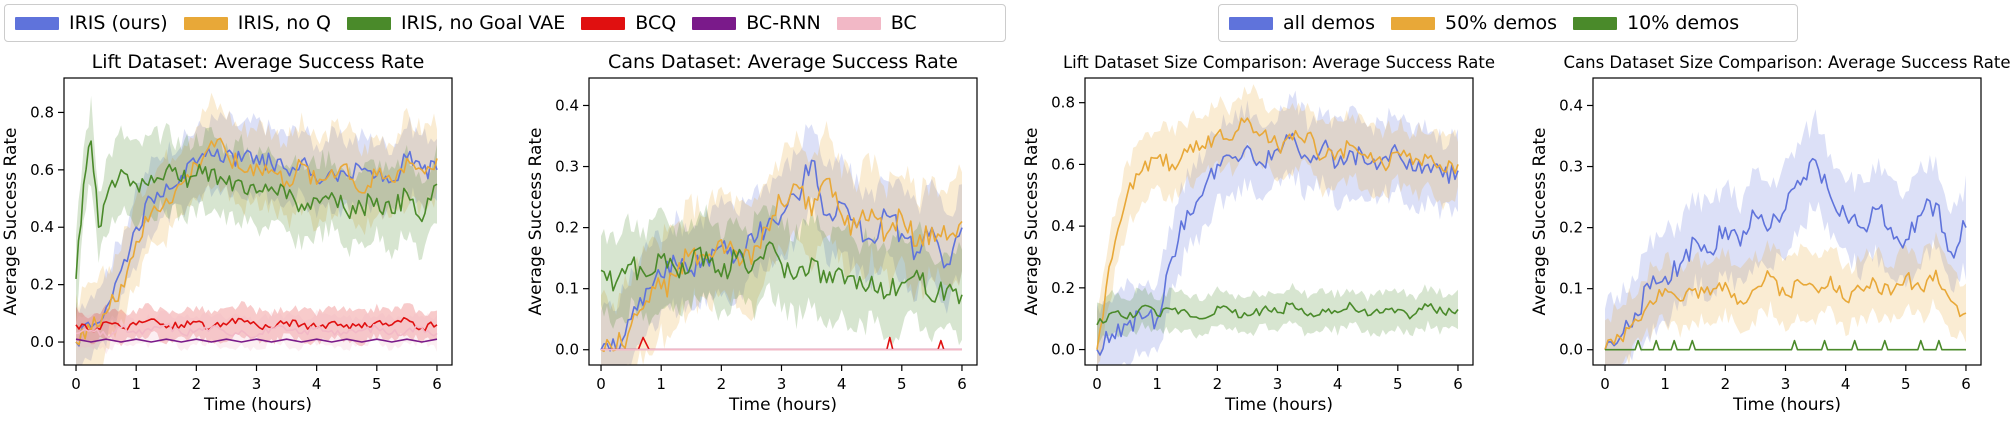 Image resolution: width=2016 pixels, height=431 pixels. Describe the element at coordinates (118, 23) in the screenshot. I see `legend-label: IRIS (ours)` at that location.